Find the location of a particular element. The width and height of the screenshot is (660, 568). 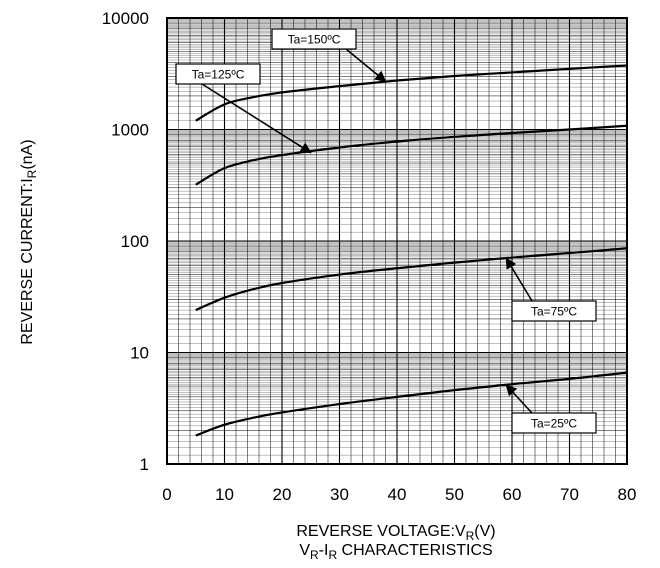

annotation-label-1: Ta=125ºC is located at coordinates (218, 75).